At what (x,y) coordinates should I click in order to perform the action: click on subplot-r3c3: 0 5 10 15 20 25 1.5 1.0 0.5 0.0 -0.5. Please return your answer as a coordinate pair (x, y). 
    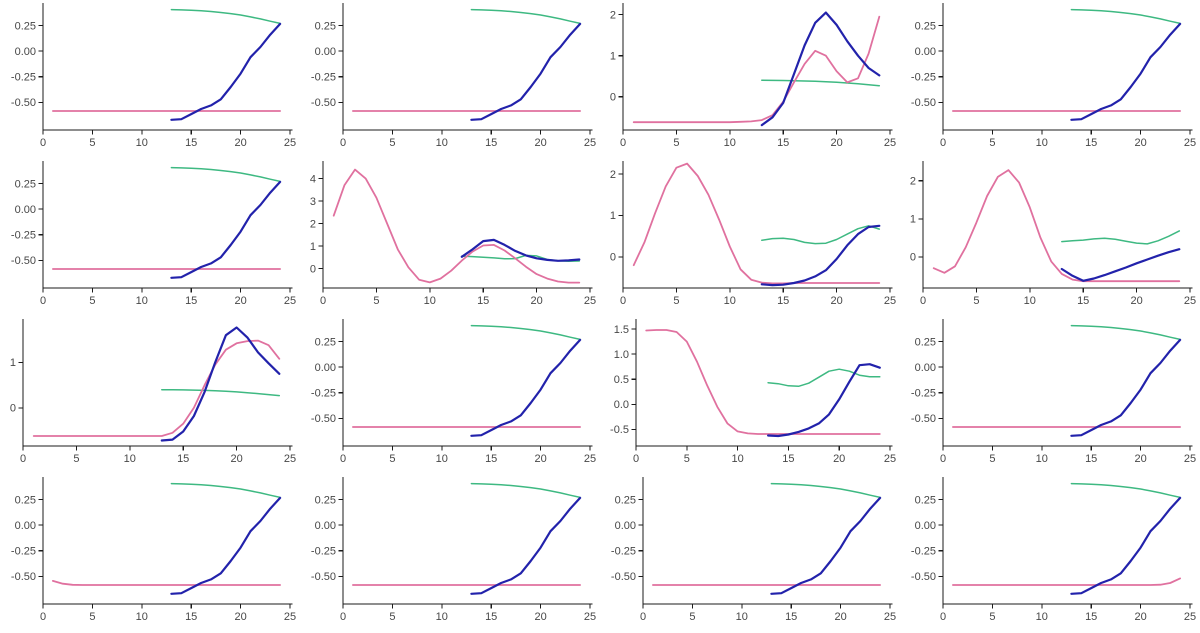
    Looking at the image, I should click on (750, 395).